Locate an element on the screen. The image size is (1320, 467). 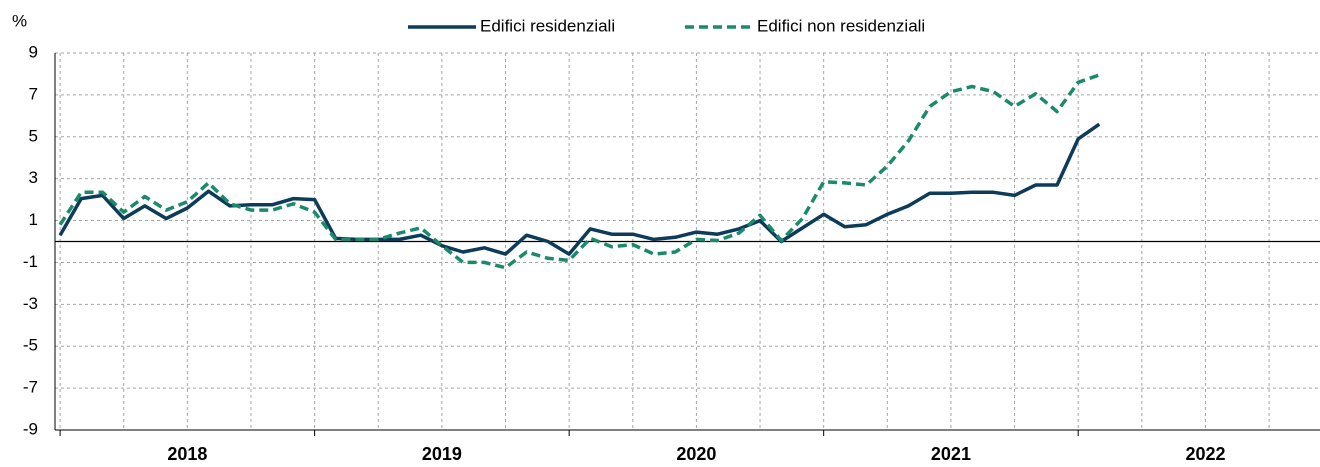
y-tick-label: 7 is located at coordinates (33, 93).